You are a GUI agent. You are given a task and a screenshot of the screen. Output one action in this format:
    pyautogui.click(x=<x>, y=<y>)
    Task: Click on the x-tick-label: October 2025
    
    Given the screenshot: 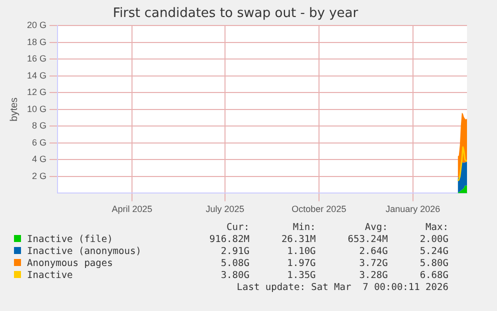 What is the action you would take?
    pyautogui.click(x=319, y=209)
    